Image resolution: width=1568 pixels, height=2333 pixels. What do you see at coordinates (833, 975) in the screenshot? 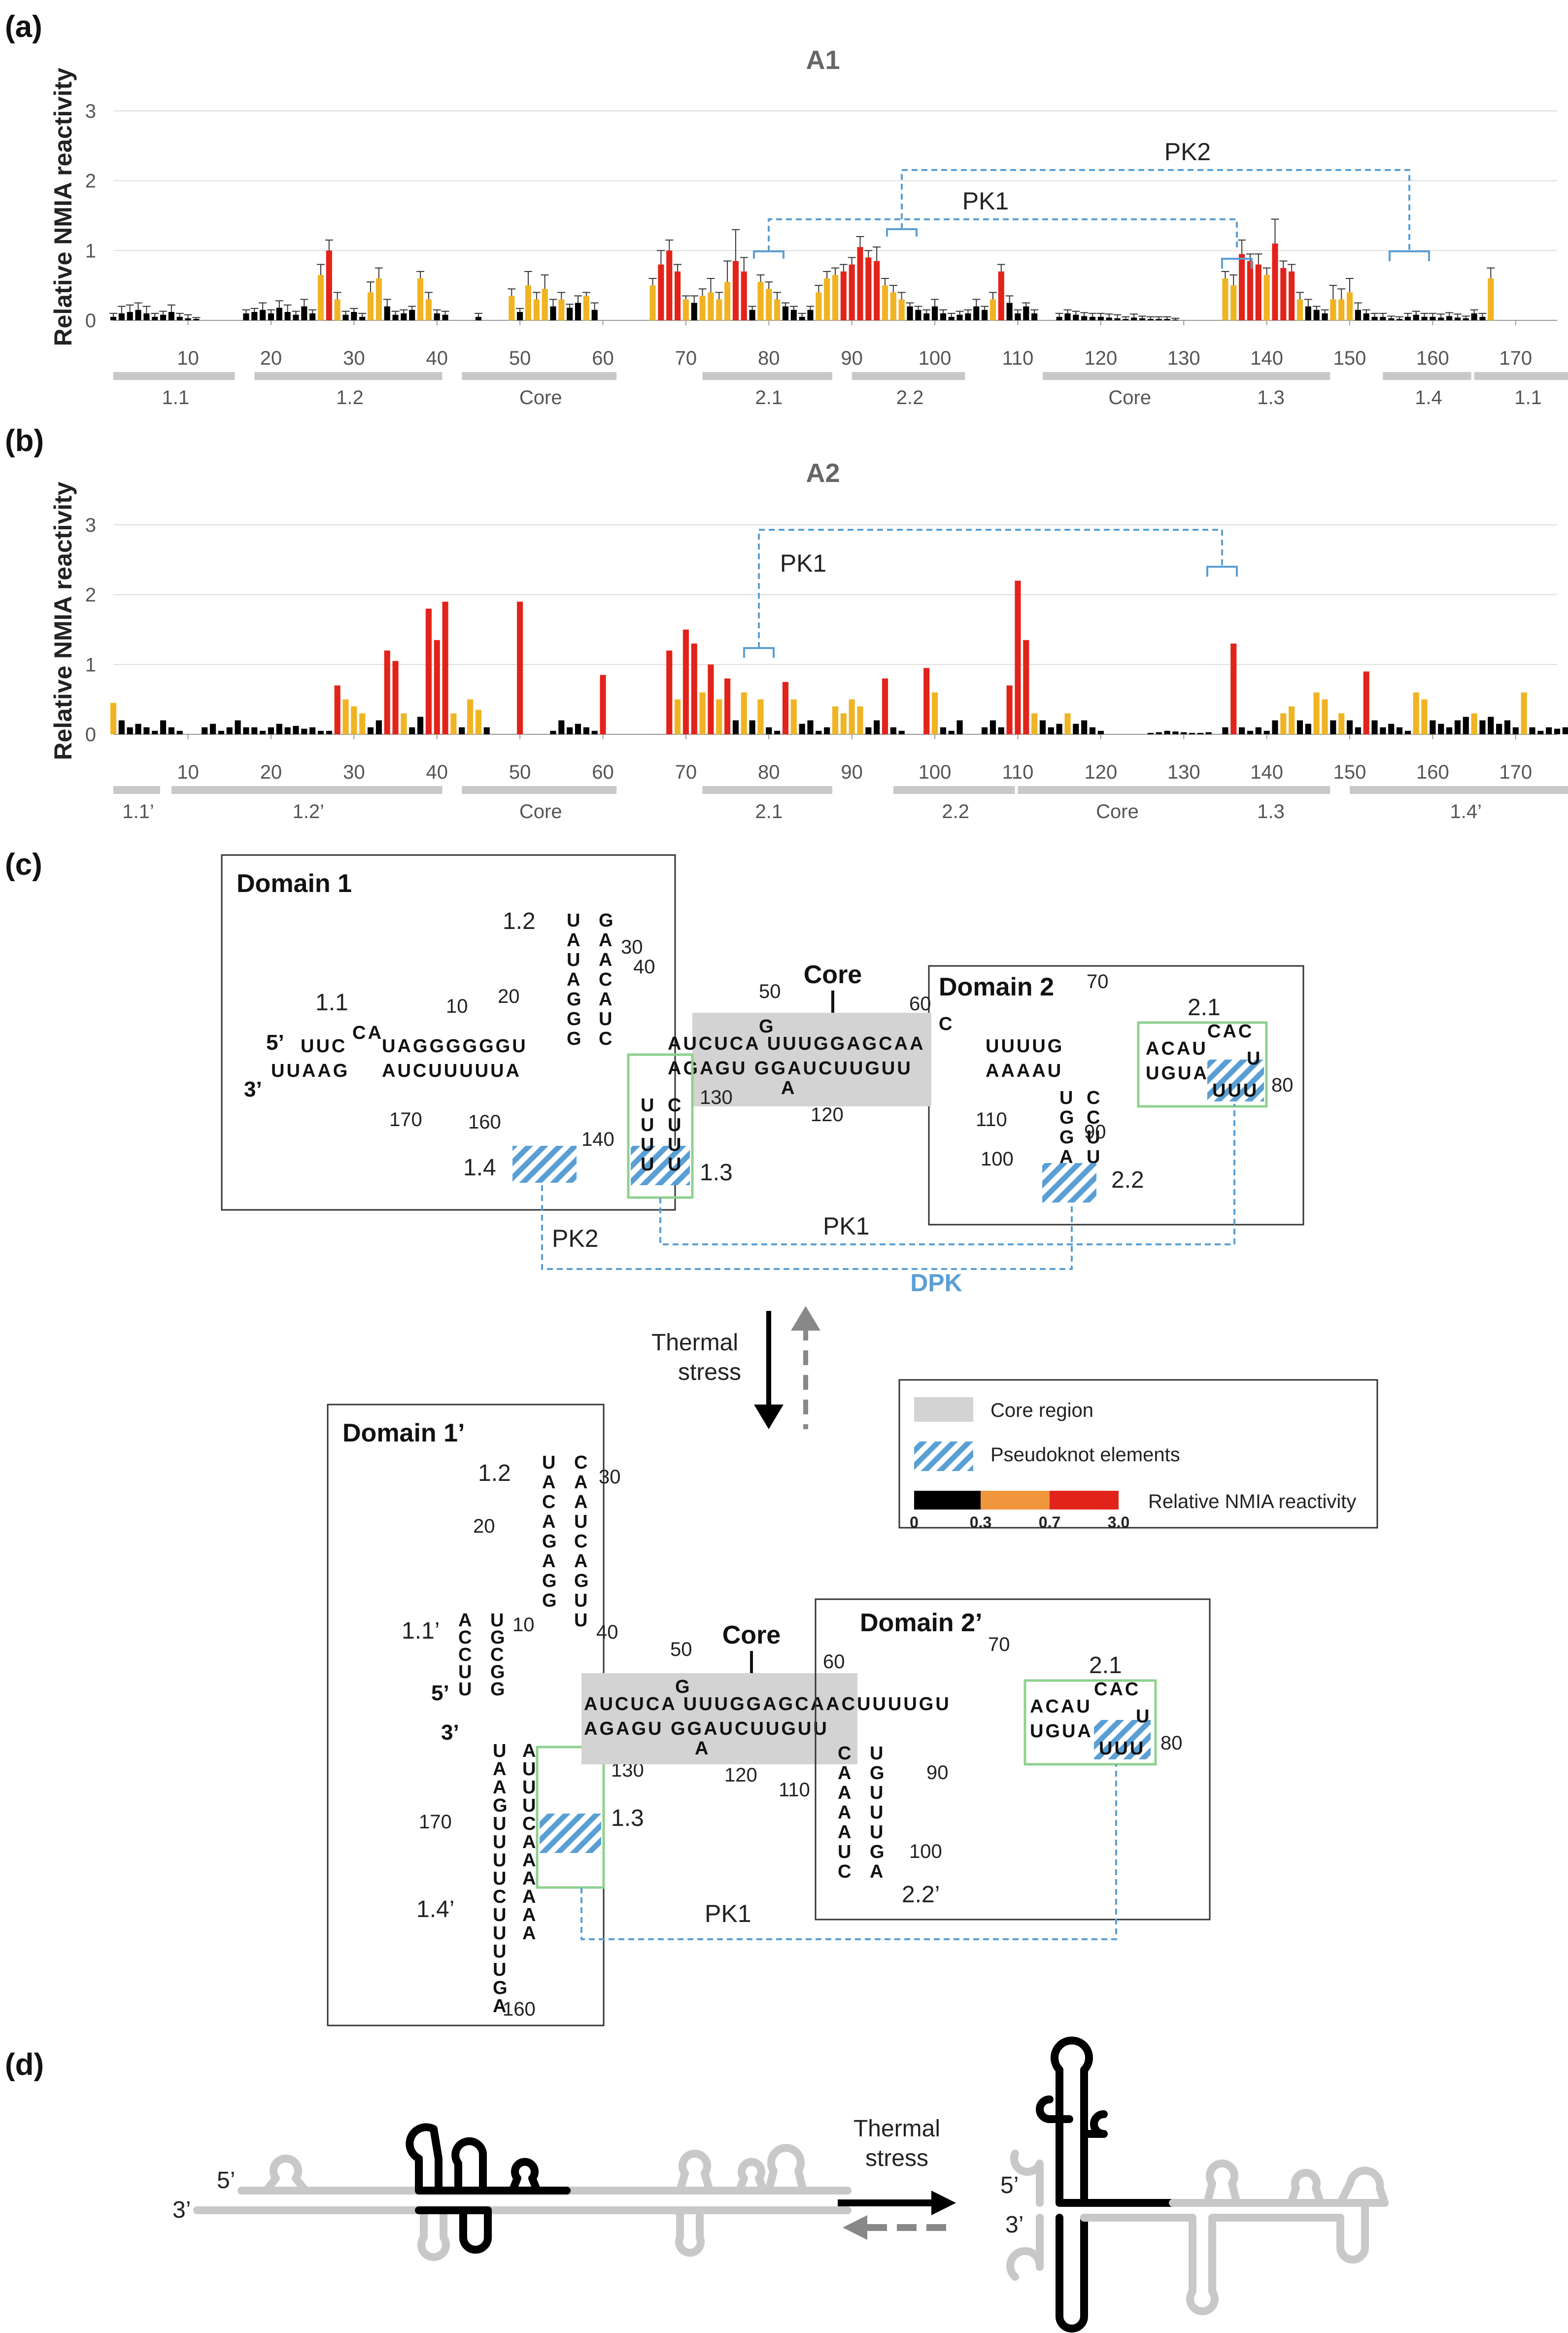
I see `core-label-top: Core` at bounding box center [833, 975].